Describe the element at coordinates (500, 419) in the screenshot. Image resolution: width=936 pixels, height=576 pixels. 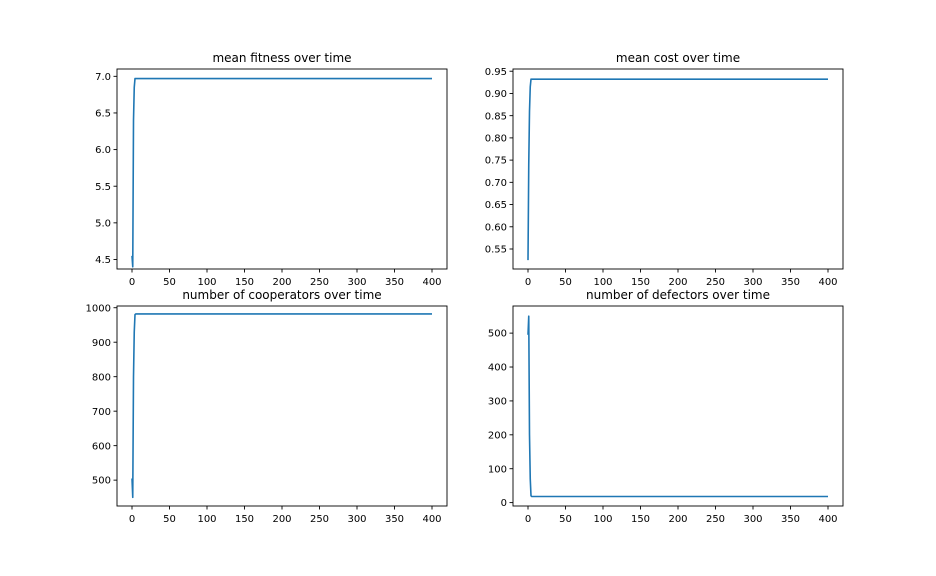
I see `y-axis: 0 100 200 300 400 500` at that location.